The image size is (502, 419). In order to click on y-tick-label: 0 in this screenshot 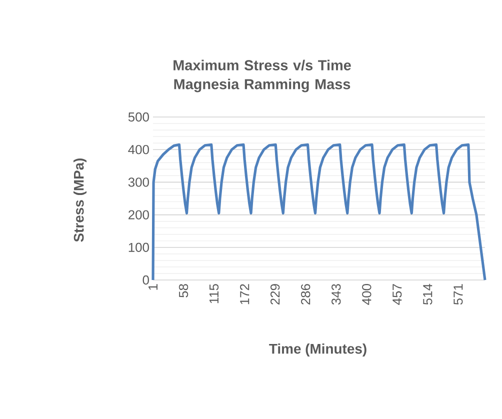, I will do `click(145, 280)`.